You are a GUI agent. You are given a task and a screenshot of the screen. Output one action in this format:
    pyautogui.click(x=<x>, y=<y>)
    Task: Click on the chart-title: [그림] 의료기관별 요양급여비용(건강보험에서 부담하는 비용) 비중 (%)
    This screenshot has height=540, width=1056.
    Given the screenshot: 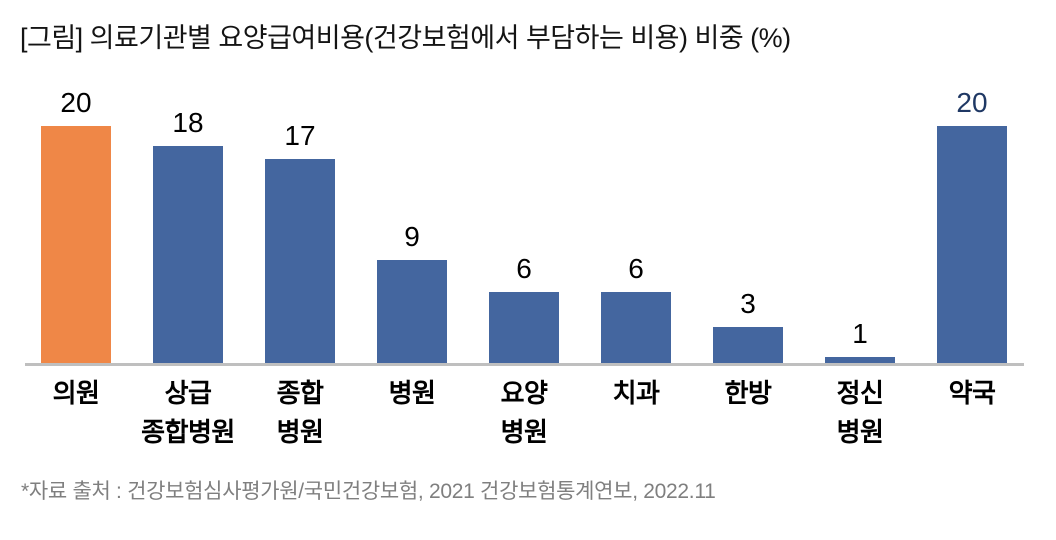 What is the action you would take?
    pyautogui.click(x=405, y=38)
    